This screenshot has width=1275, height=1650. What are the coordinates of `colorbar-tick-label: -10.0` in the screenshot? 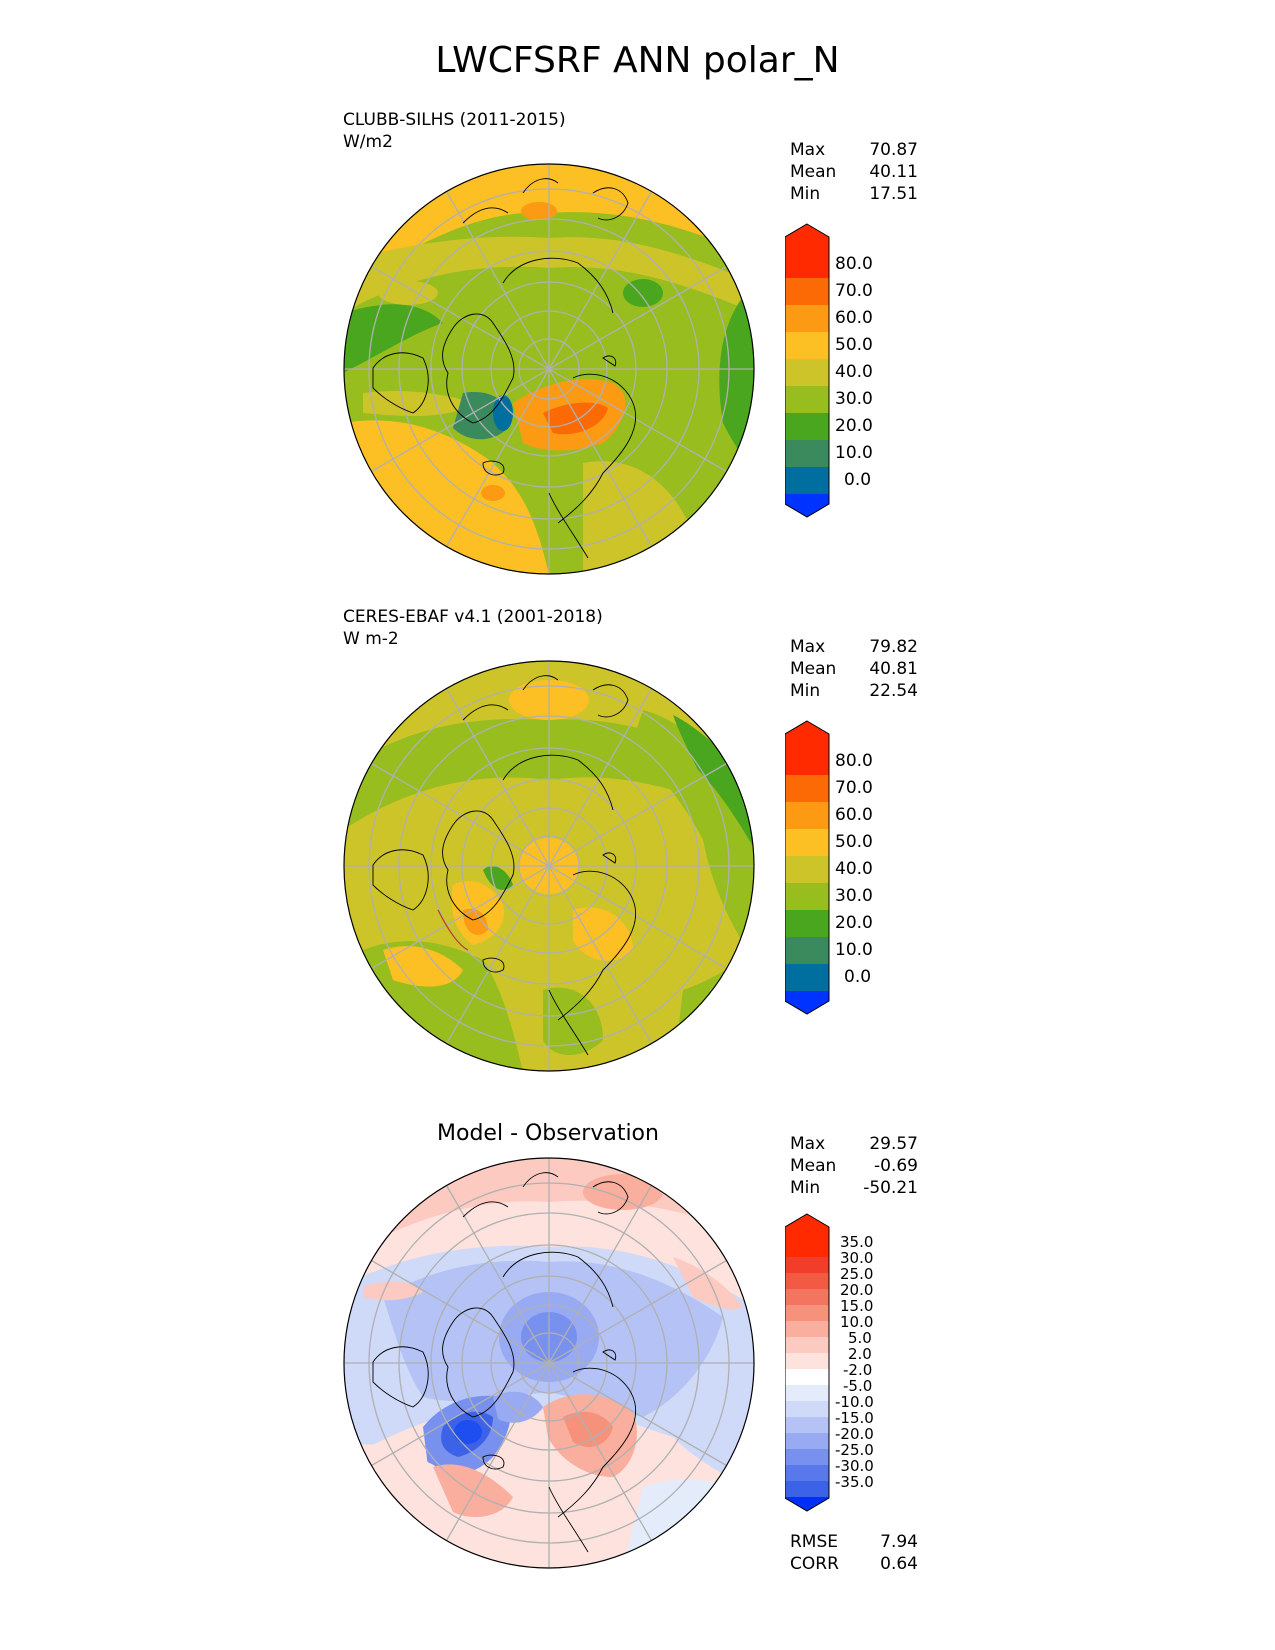 It's located at (854, 1402).